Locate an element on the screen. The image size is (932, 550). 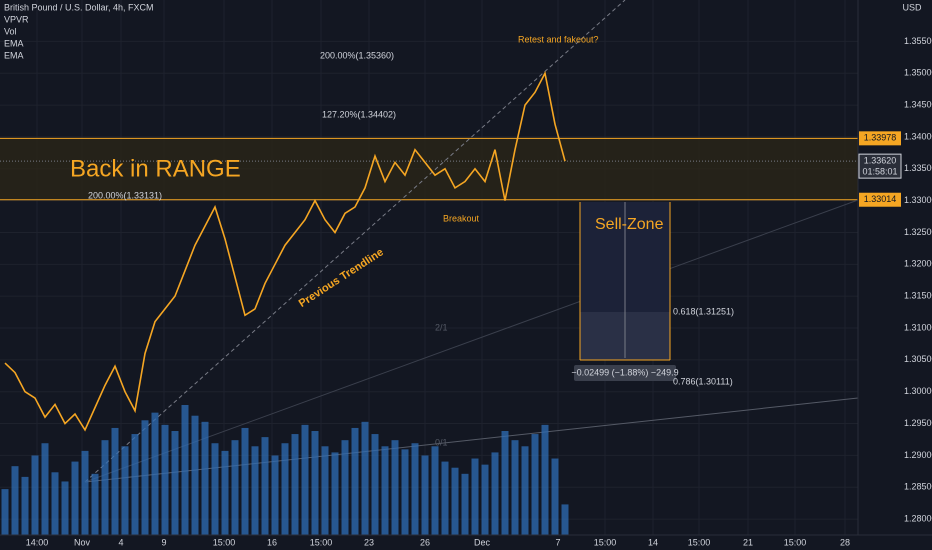
price-axis is located at coordinates (895, 275).